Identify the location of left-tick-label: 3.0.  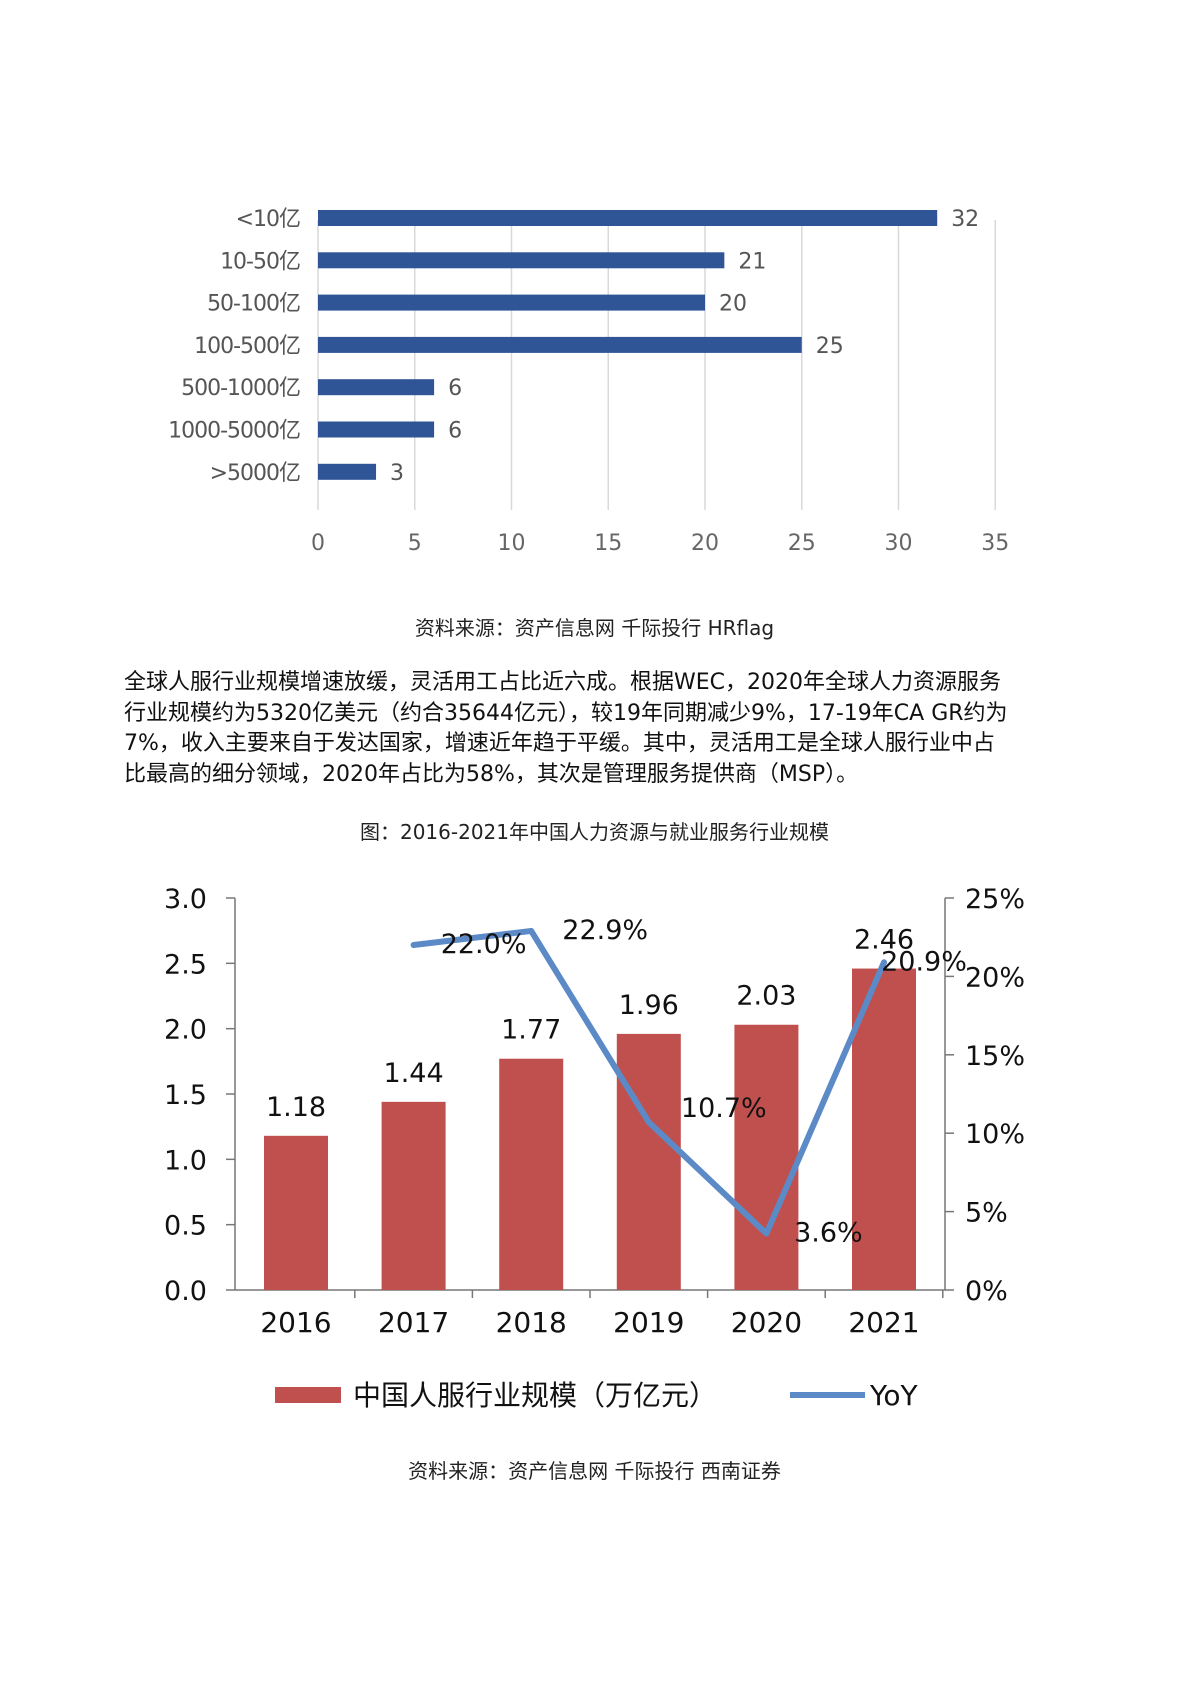
(185, 899).